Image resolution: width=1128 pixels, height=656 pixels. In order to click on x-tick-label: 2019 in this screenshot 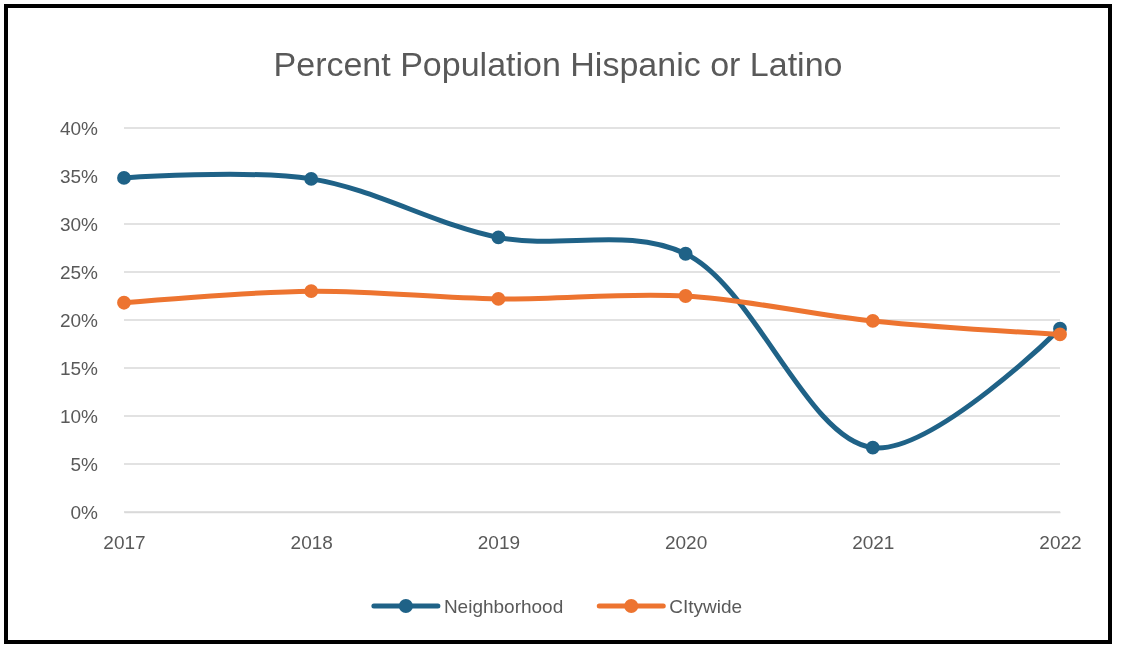, I will do `click(499, 543)`.